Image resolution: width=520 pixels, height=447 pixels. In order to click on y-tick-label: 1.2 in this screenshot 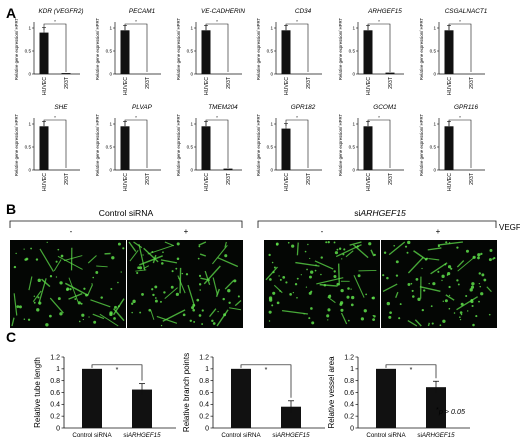, I will do `click(349, 357)`.